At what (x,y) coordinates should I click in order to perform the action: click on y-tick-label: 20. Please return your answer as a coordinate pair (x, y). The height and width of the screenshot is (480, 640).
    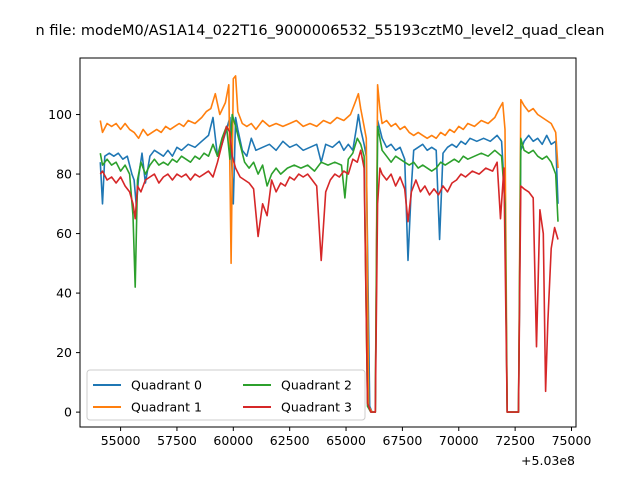
    Looking at the image, I should click on (64, 352).